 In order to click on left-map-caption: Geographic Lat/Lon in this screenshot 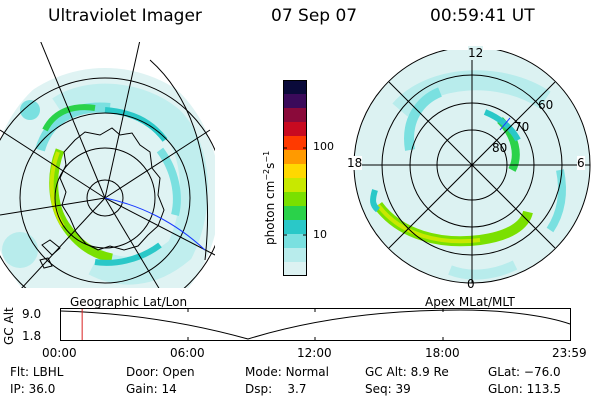, I will do `click(129, 302)`.